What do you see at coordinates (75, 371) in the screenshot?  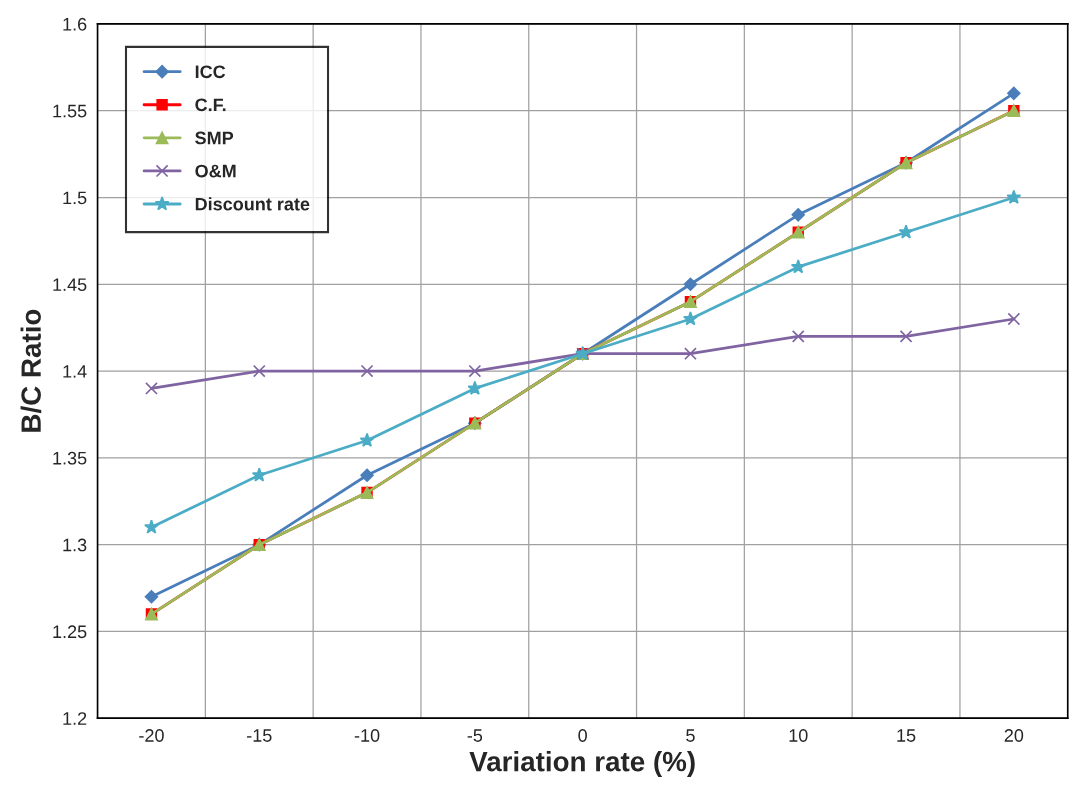 I see `y-tick-label: 1.4` at bounding box center [75, 371].